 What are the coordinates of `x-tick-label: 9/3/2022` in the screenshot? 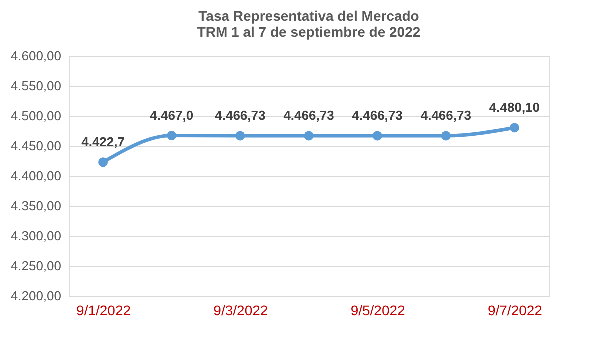 It's located at (241, 310).